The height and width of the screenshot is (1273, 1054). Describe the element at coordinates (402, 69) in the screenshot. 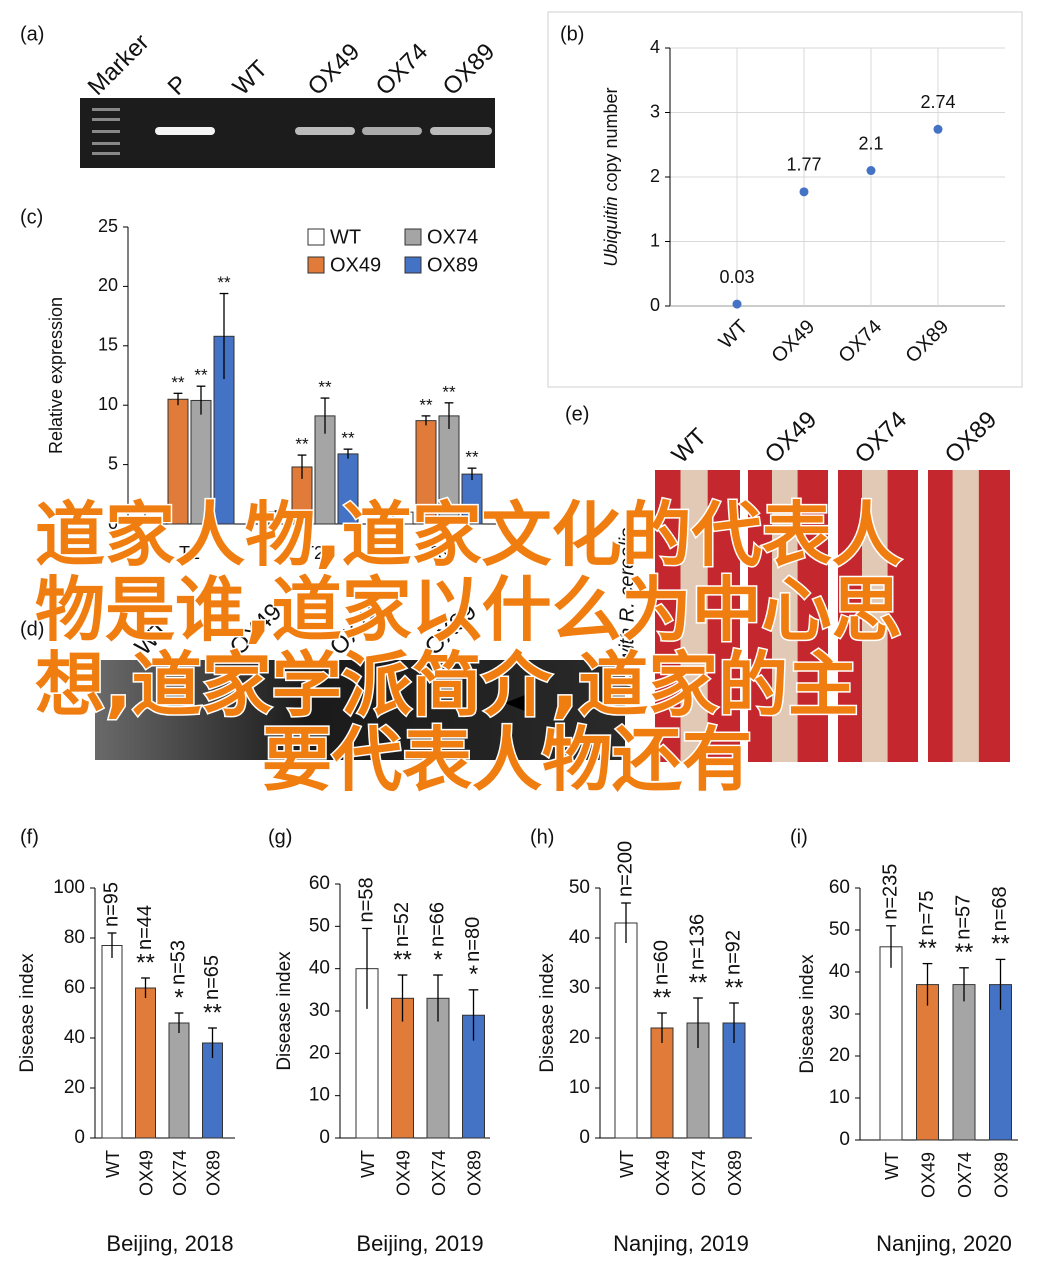

I see `lane-label: OX74` at that location.